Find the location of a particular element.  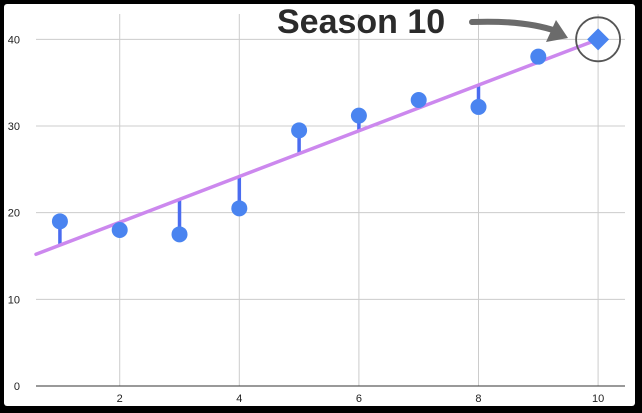

y-tick-label: 0 is located at coordinates (17, 387).